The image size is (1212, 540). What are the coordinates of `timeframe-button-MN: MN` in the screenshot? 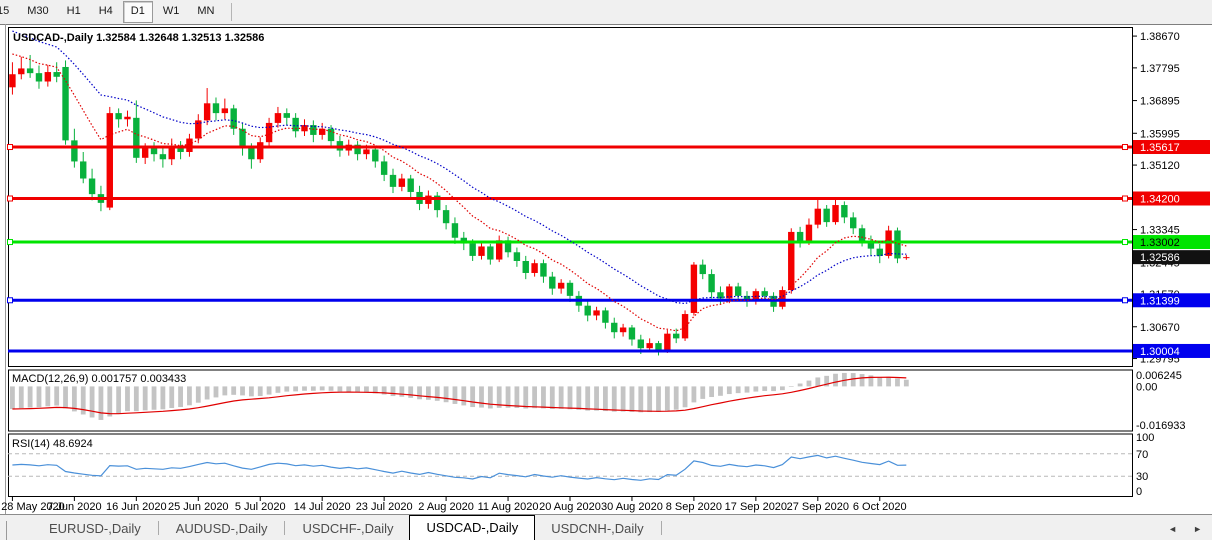 It's located at (206, 11).